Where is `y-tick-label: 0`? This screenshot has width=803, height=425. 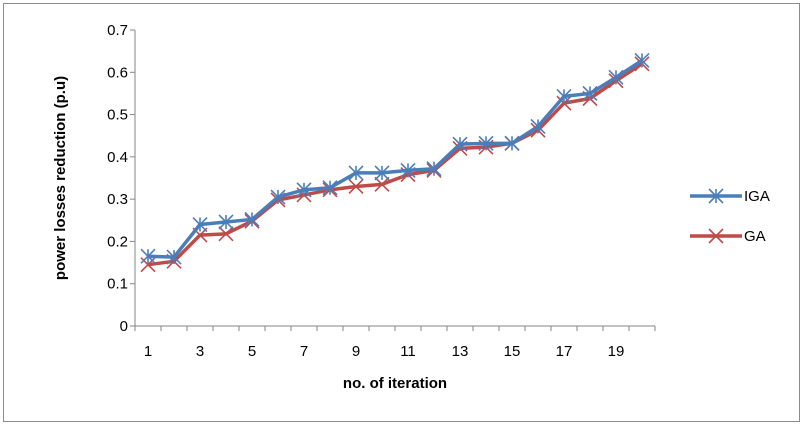
y-tick-label: 0 is located at coordinates (124, 326).